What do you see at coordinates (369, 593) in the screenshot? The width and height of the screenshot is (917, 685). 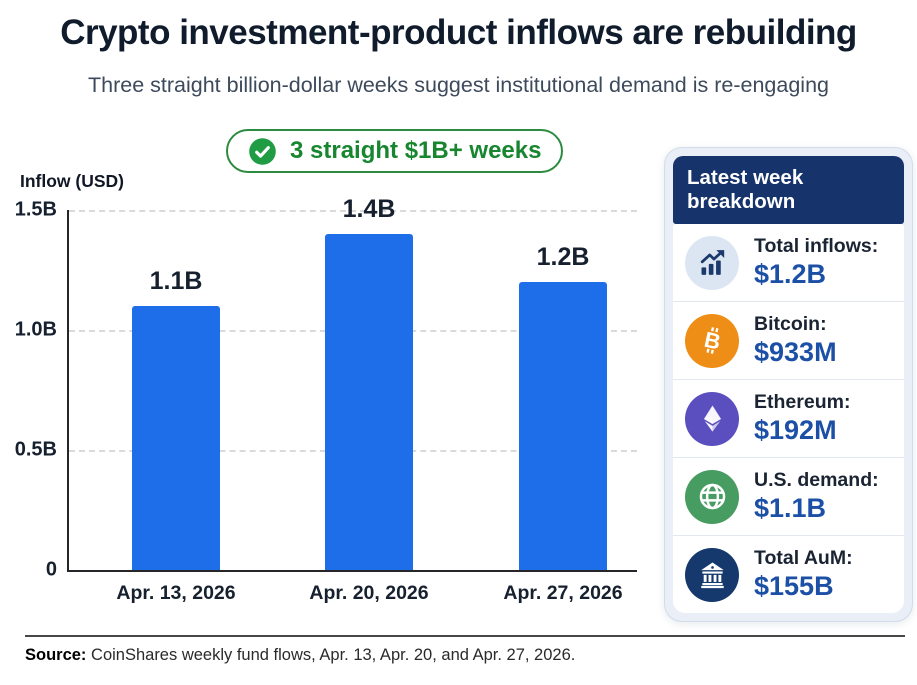 I see `x-axis-label: Apr. 20, 2026` at bounding box center [369, 593].